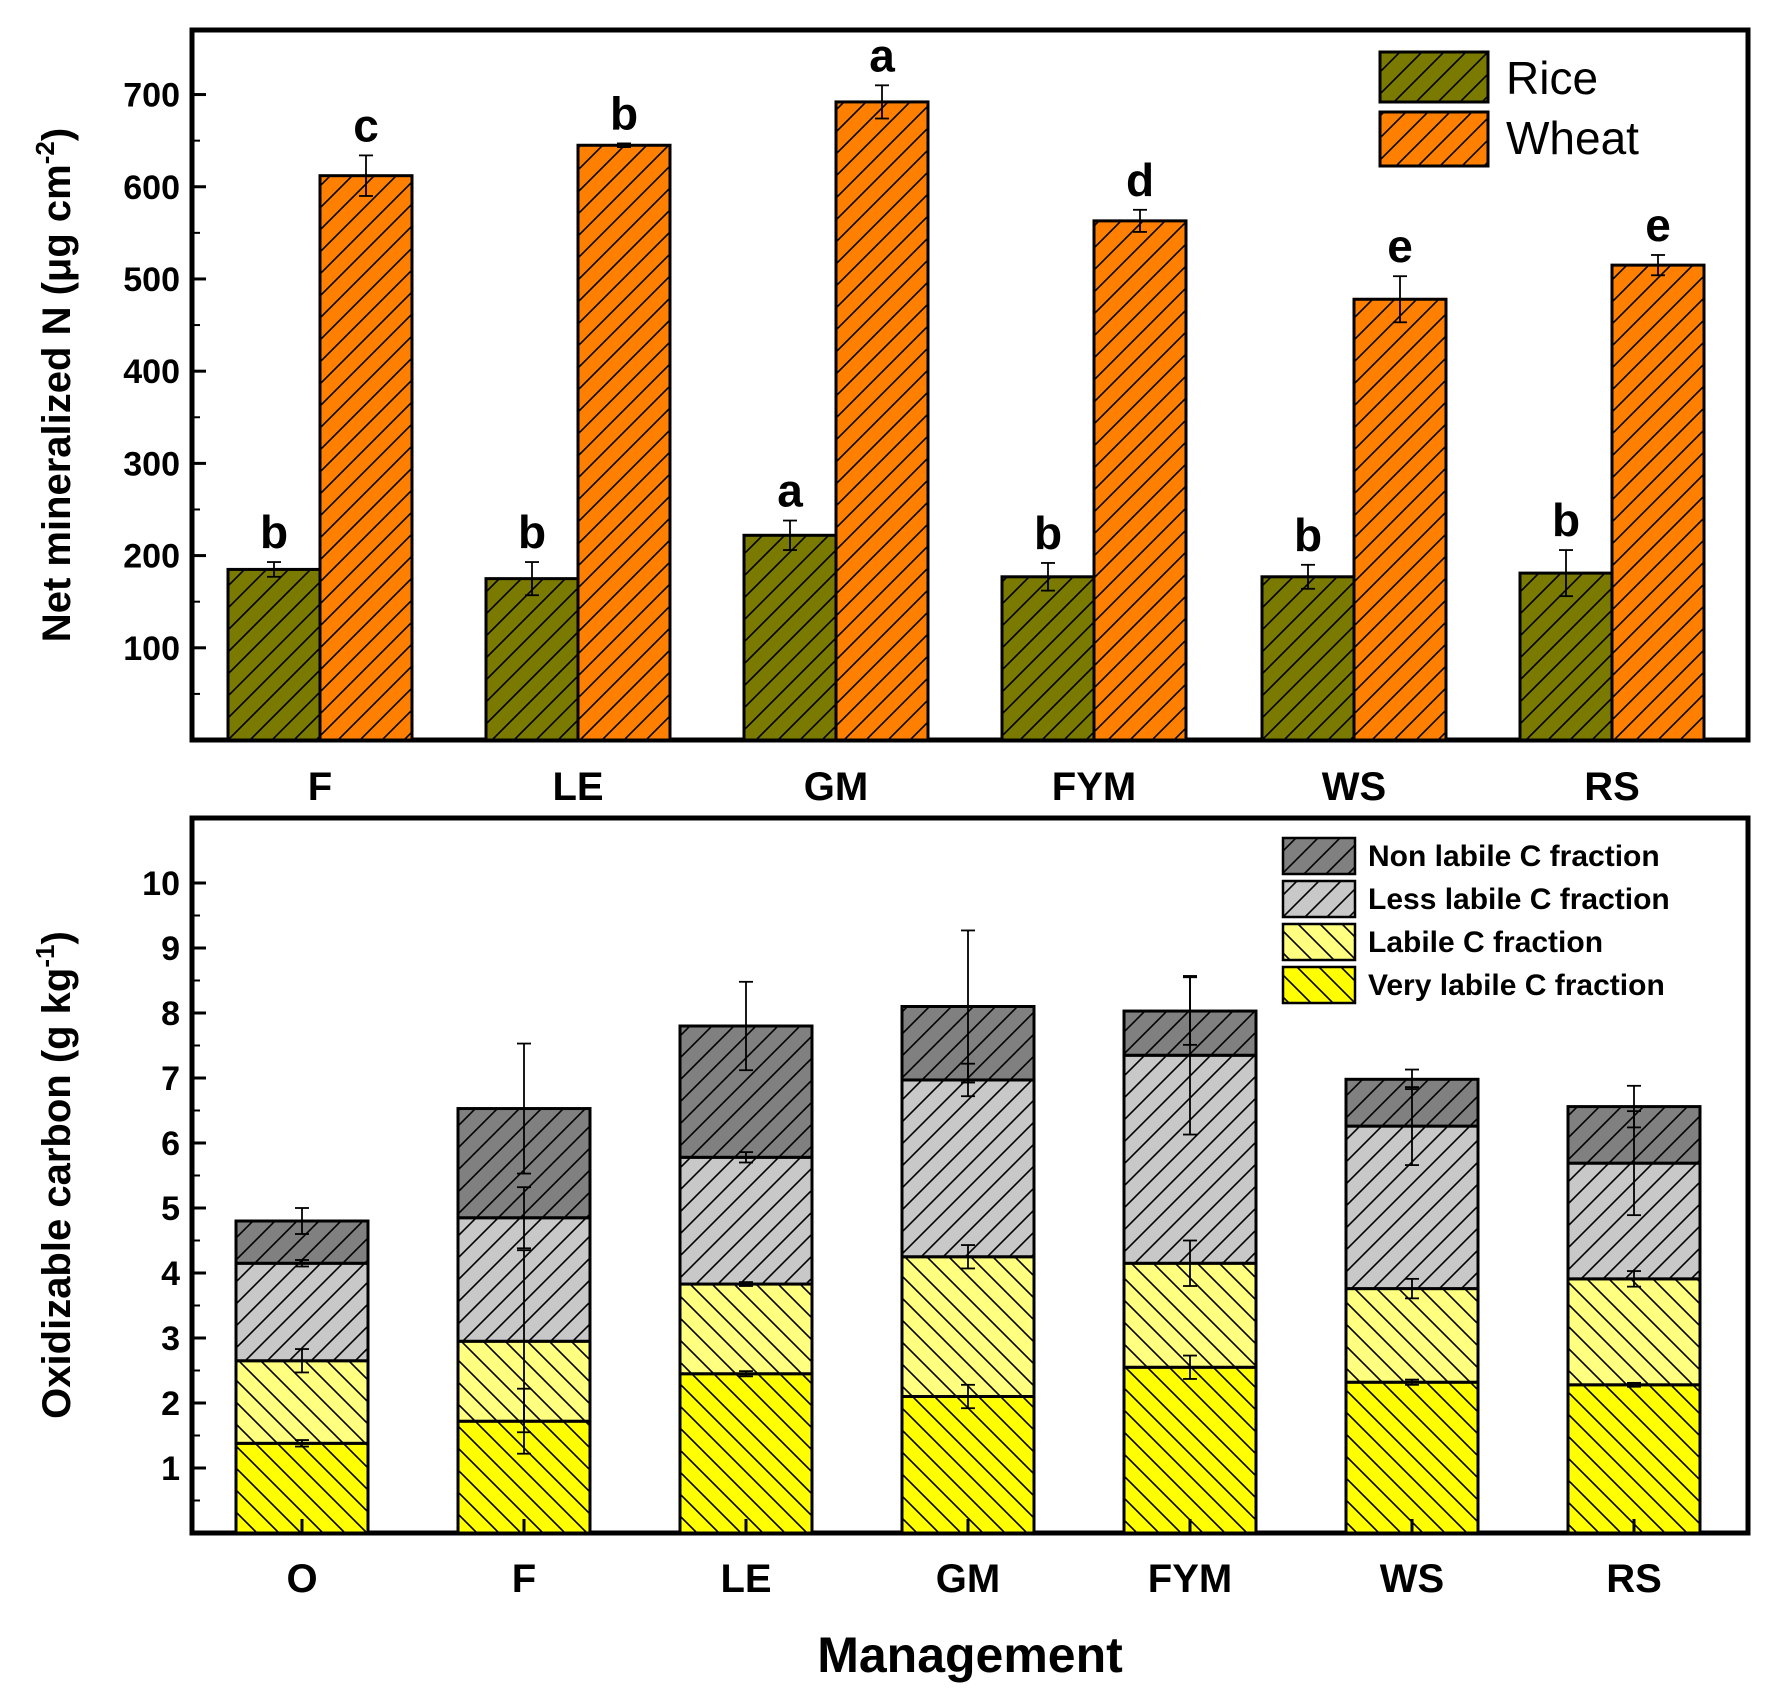 This screenshot has height=1701, width=1772. What do you see at coordinates (524, 1288) in the screenshot?
I see `stack-f` at bounding box center [524, 1288].